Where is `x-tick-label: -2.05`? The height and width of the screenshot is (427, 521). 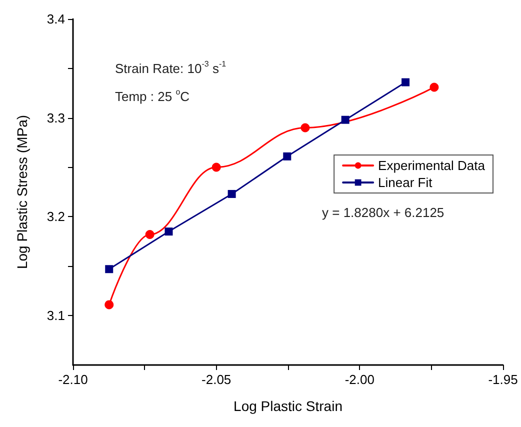
x-tick-label: -2.05 is located at coordinates (217, 379).